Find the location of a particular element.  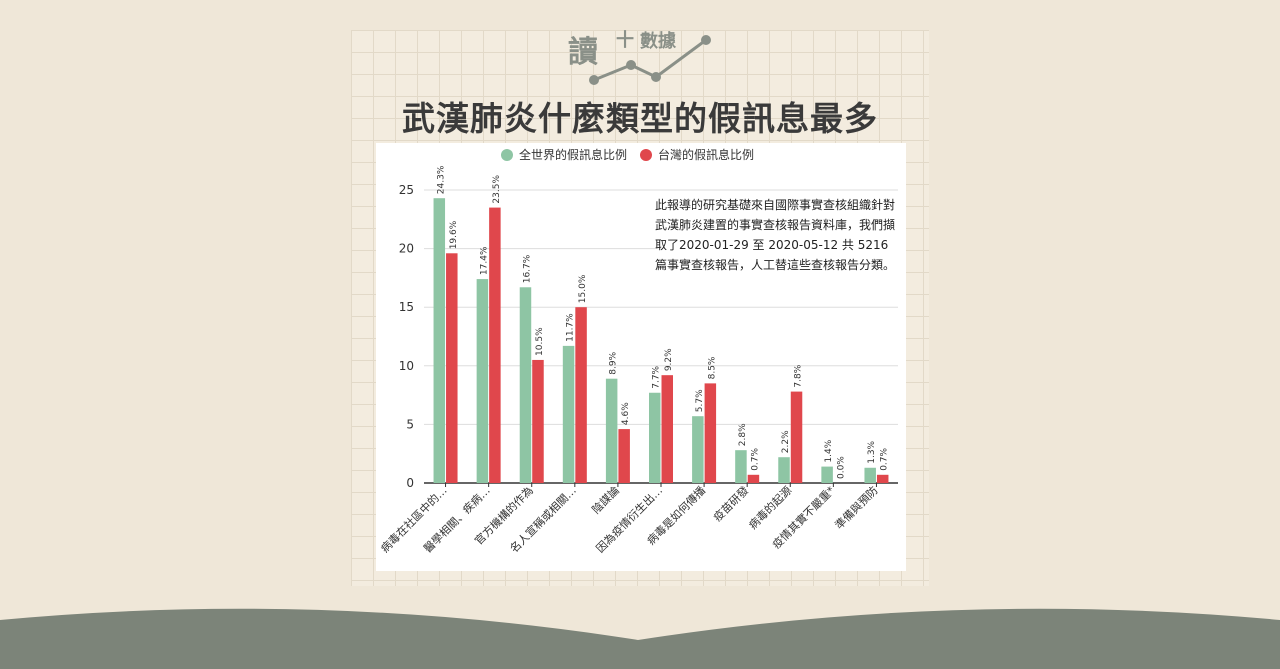

bar-value-label: 7.7% is located at coordinates (657, 376).